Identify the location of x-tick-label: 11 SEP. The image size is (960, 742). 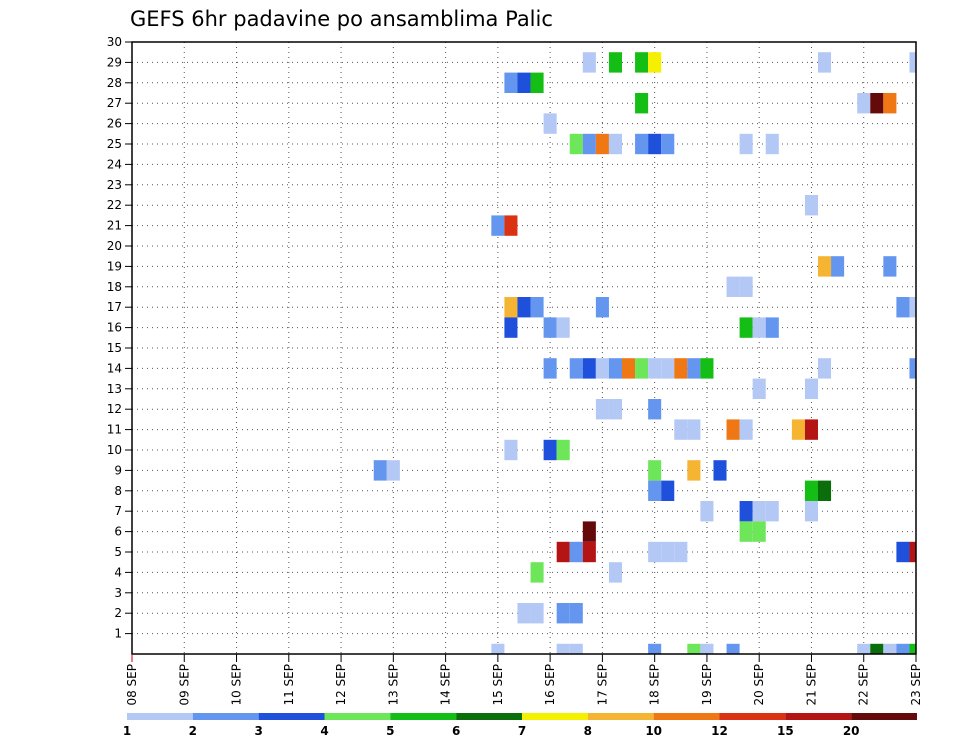
(289, 685).